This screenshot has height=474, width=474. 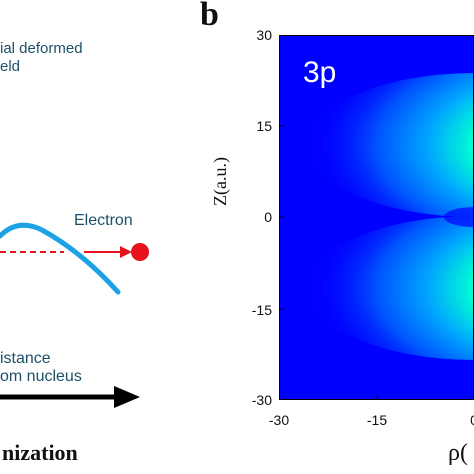 I want to click on y-tick-label: 0, so click(x=268, y=217).